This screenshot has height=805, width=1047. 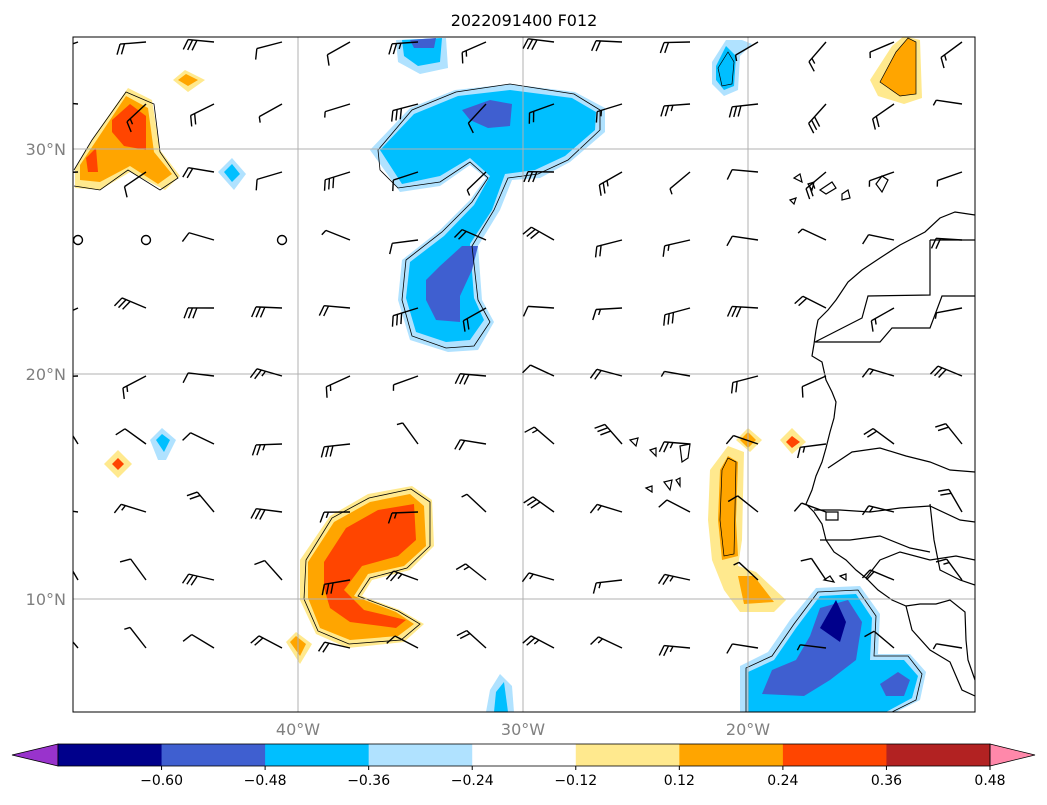 I want to click on africa-coastline, so click(x=890, y=446).